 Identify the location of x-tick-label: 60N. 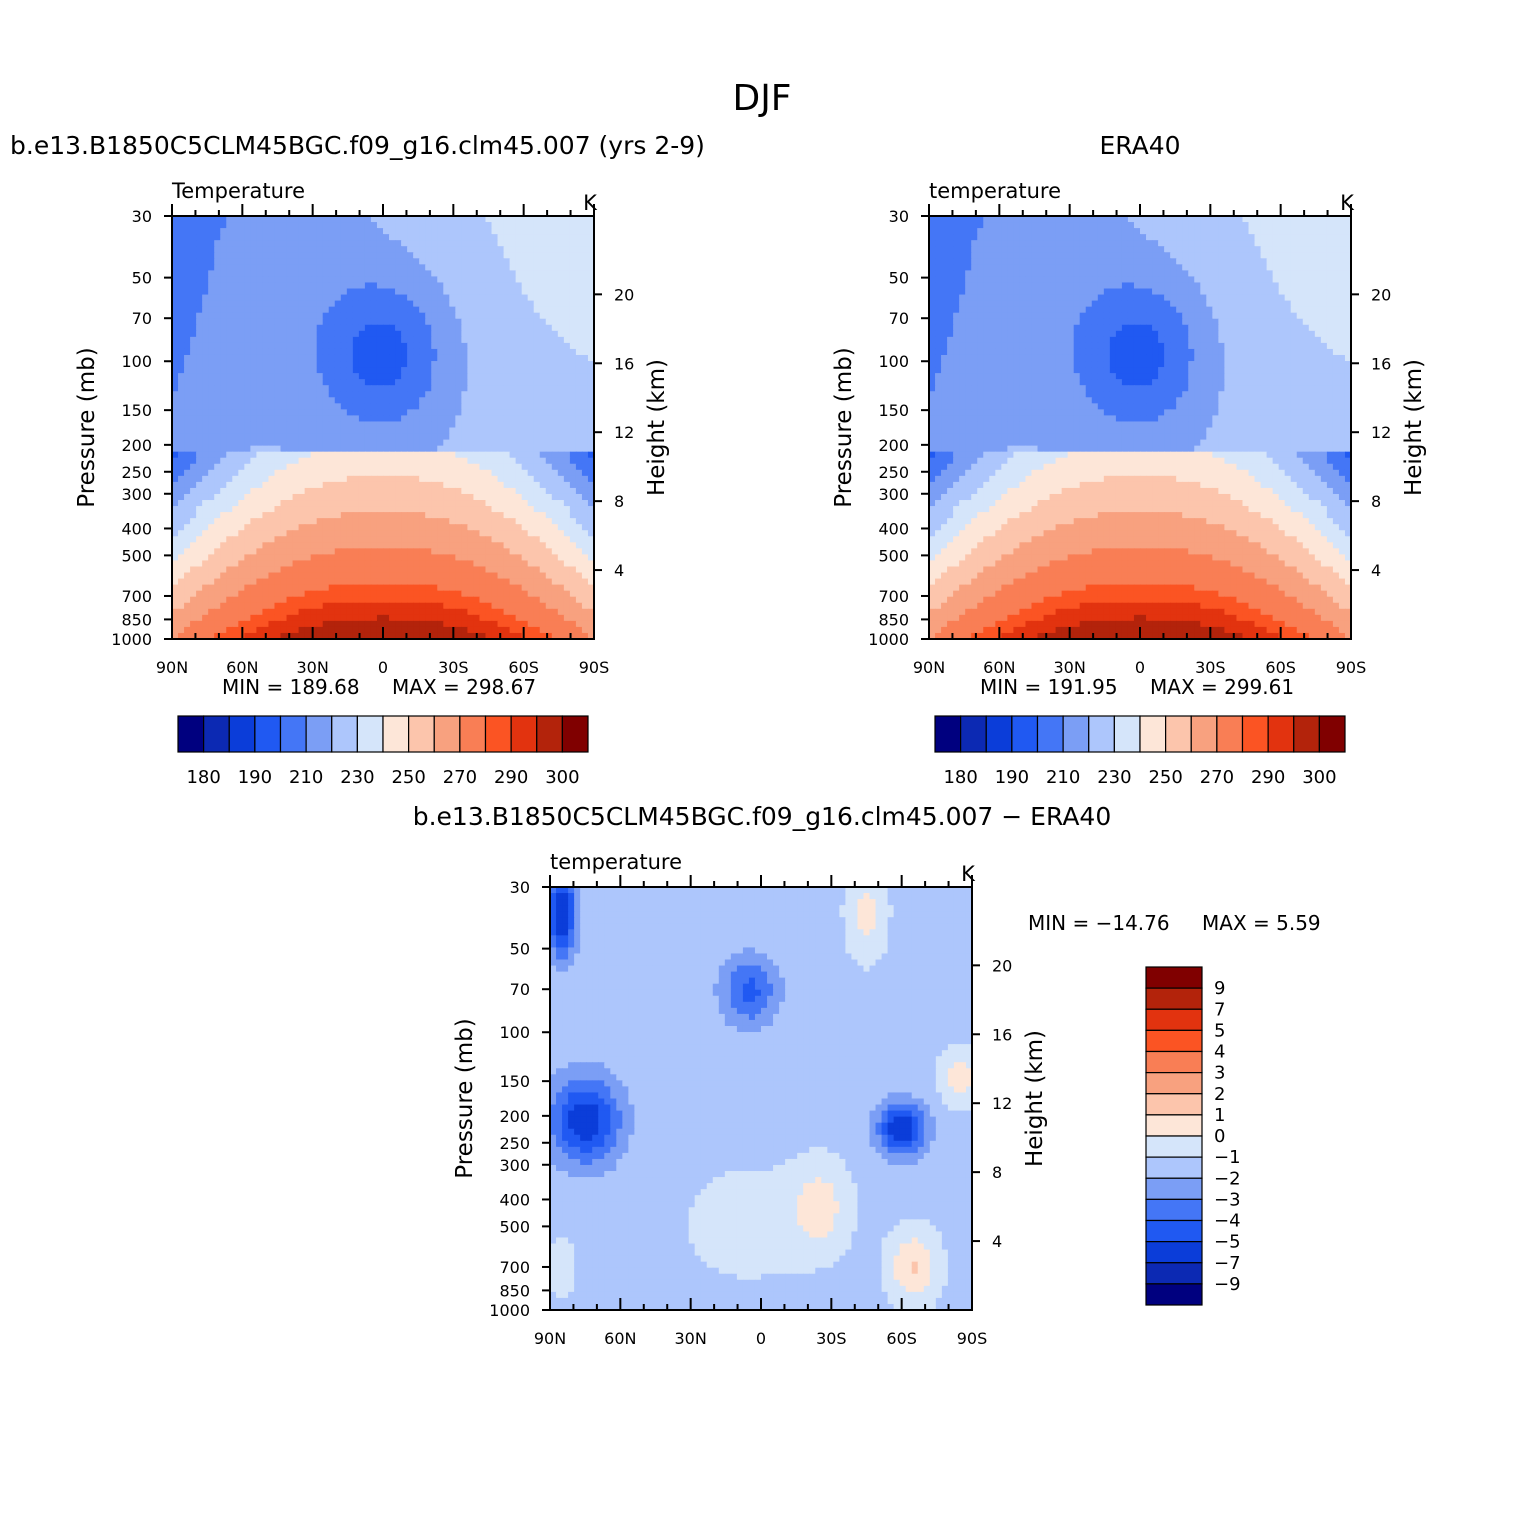
(242, 667).